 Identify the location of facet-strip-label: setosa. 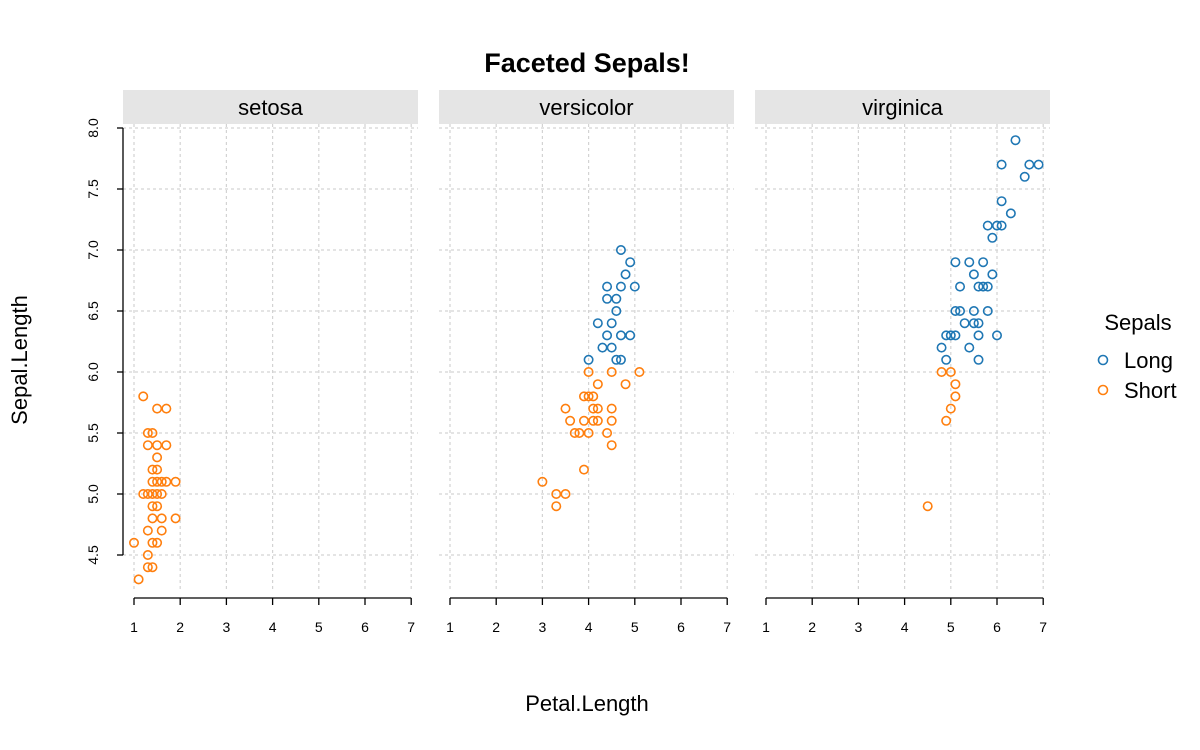
(271, 107).